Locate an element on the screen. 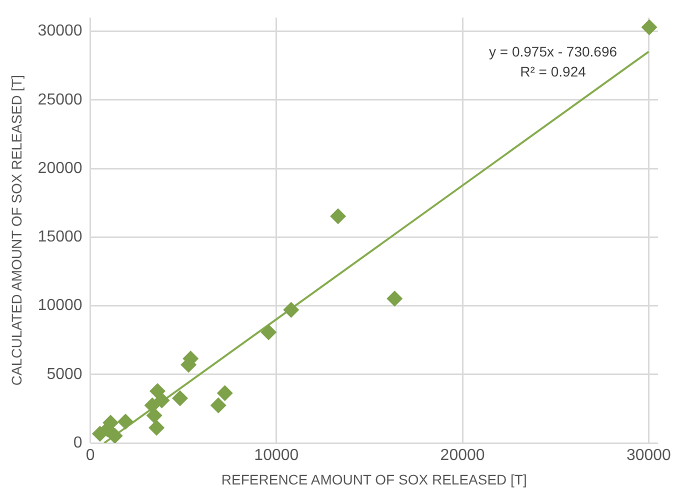  annotation: R² = 0.924 is located at coordinates (553, 71).